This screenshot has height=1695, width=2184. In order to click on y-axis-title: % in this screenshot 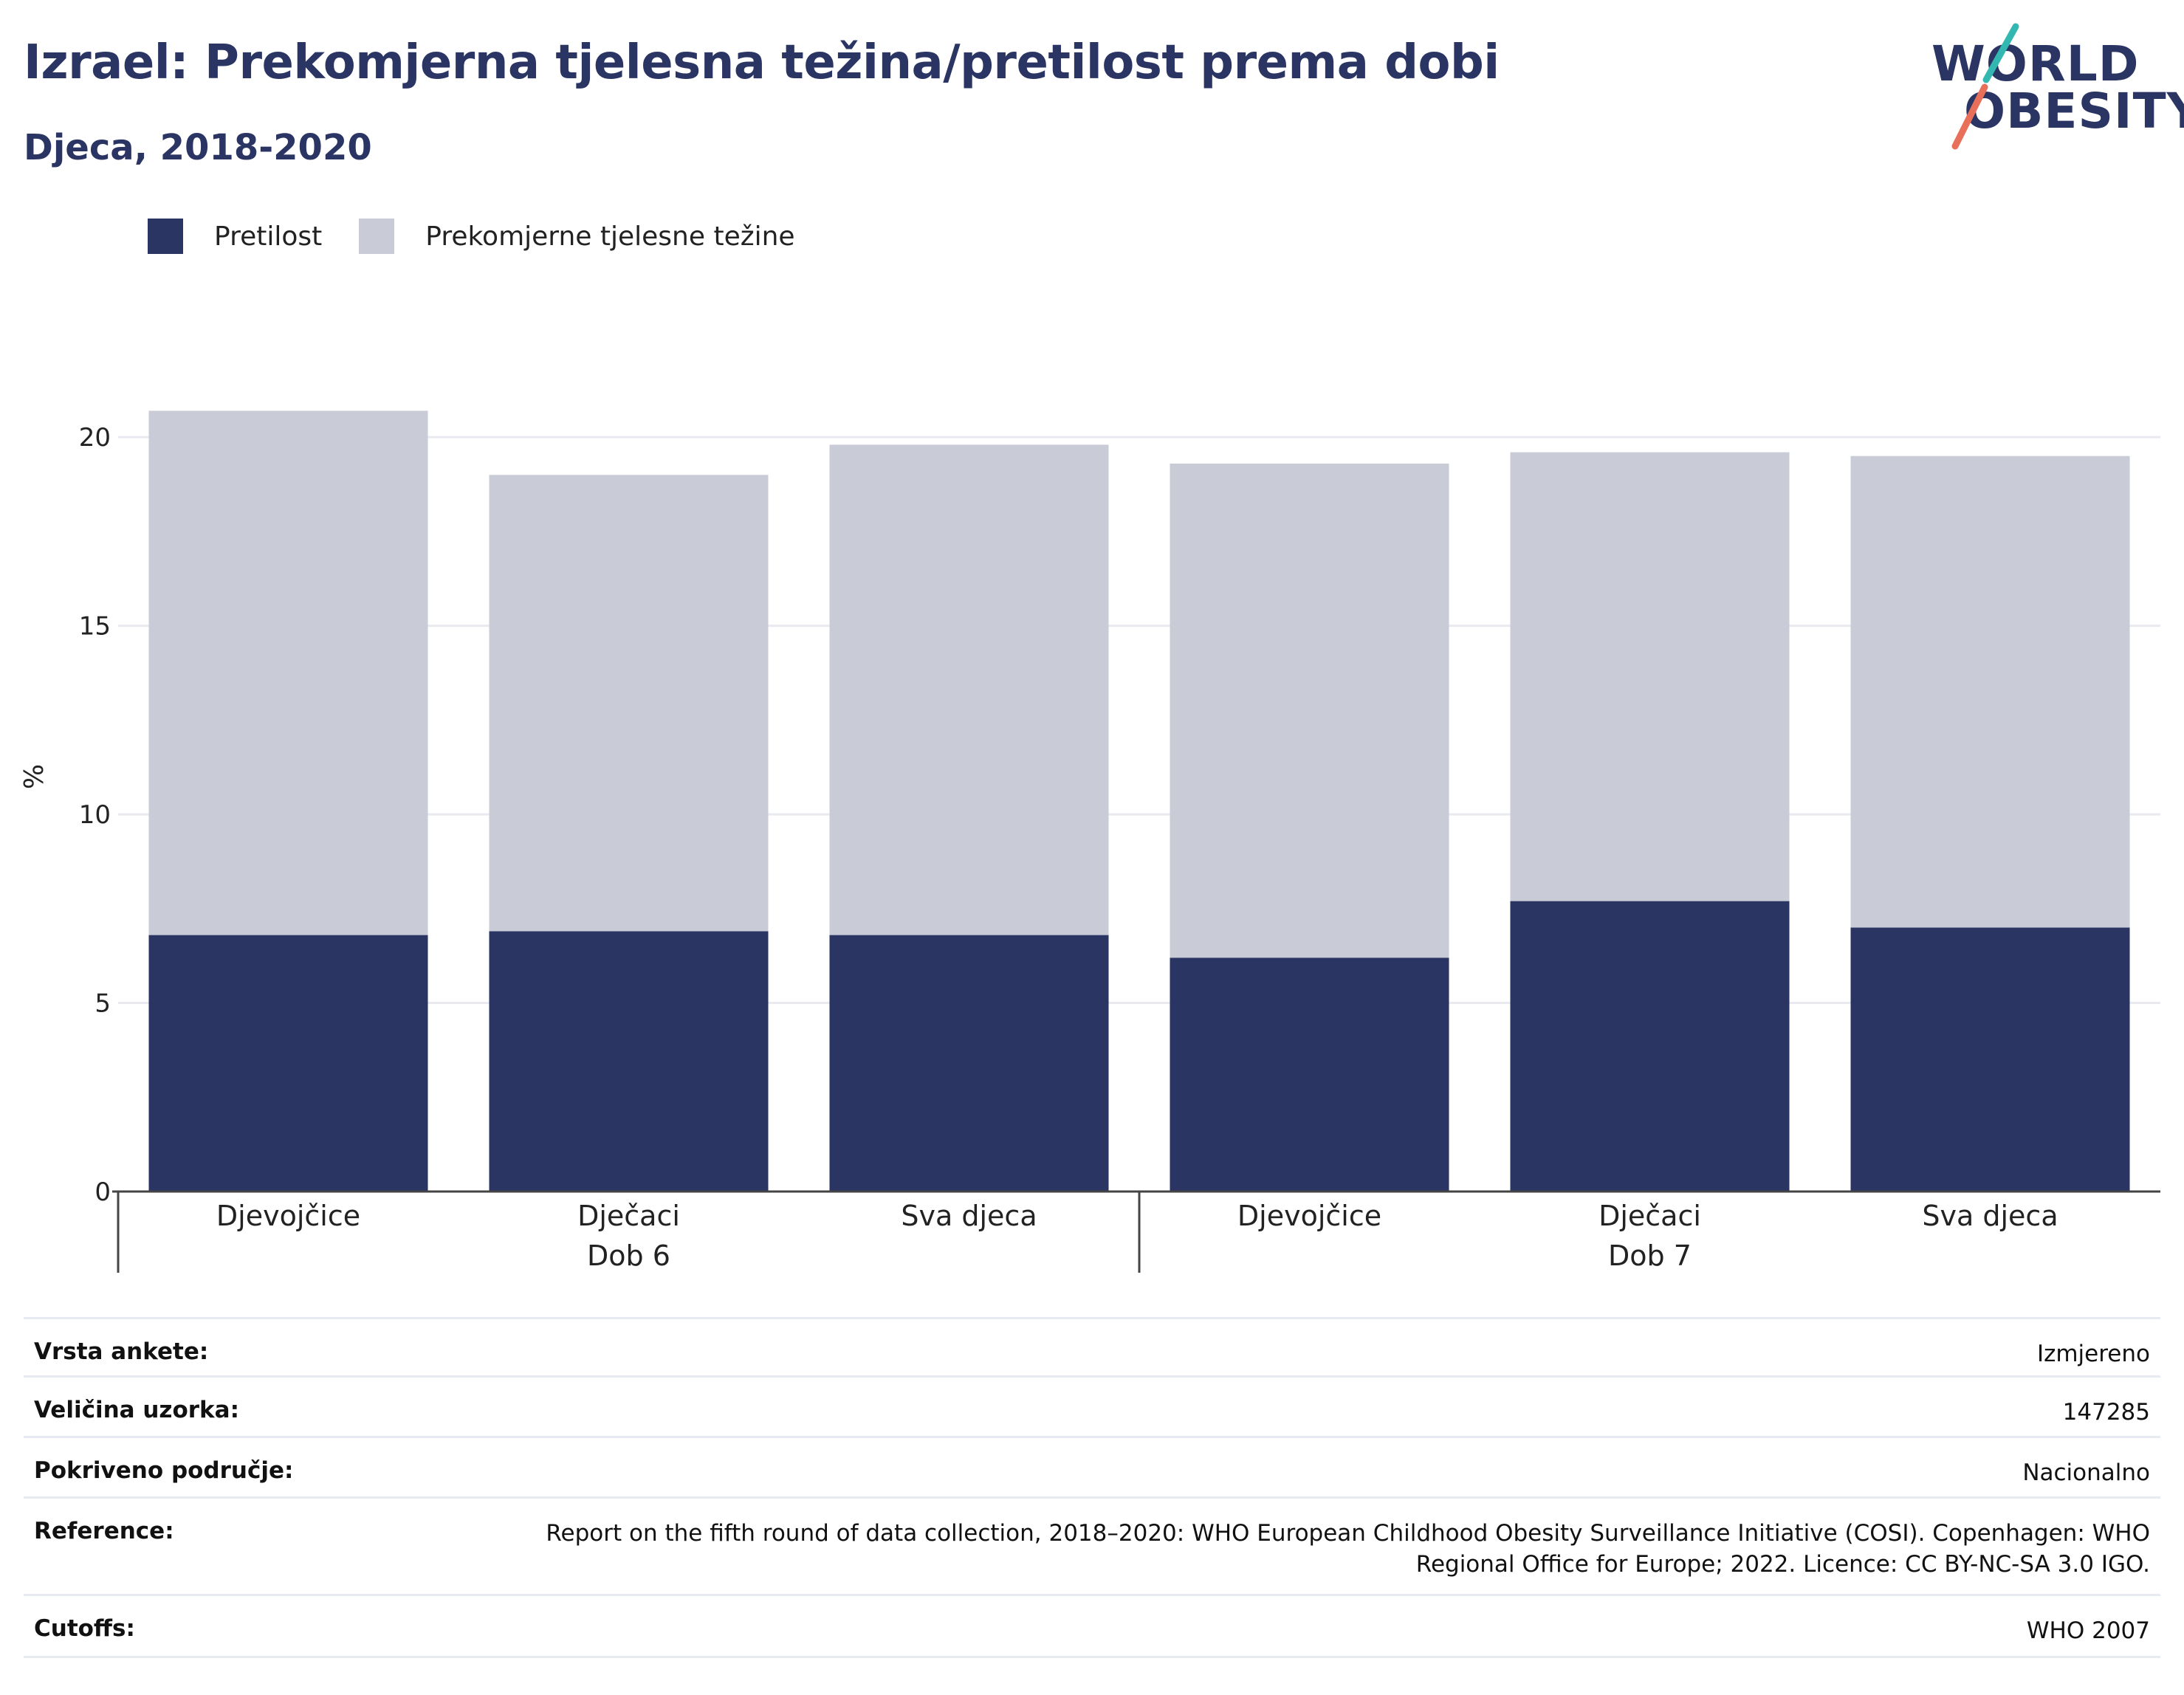, I will do `click(34, 776)`.